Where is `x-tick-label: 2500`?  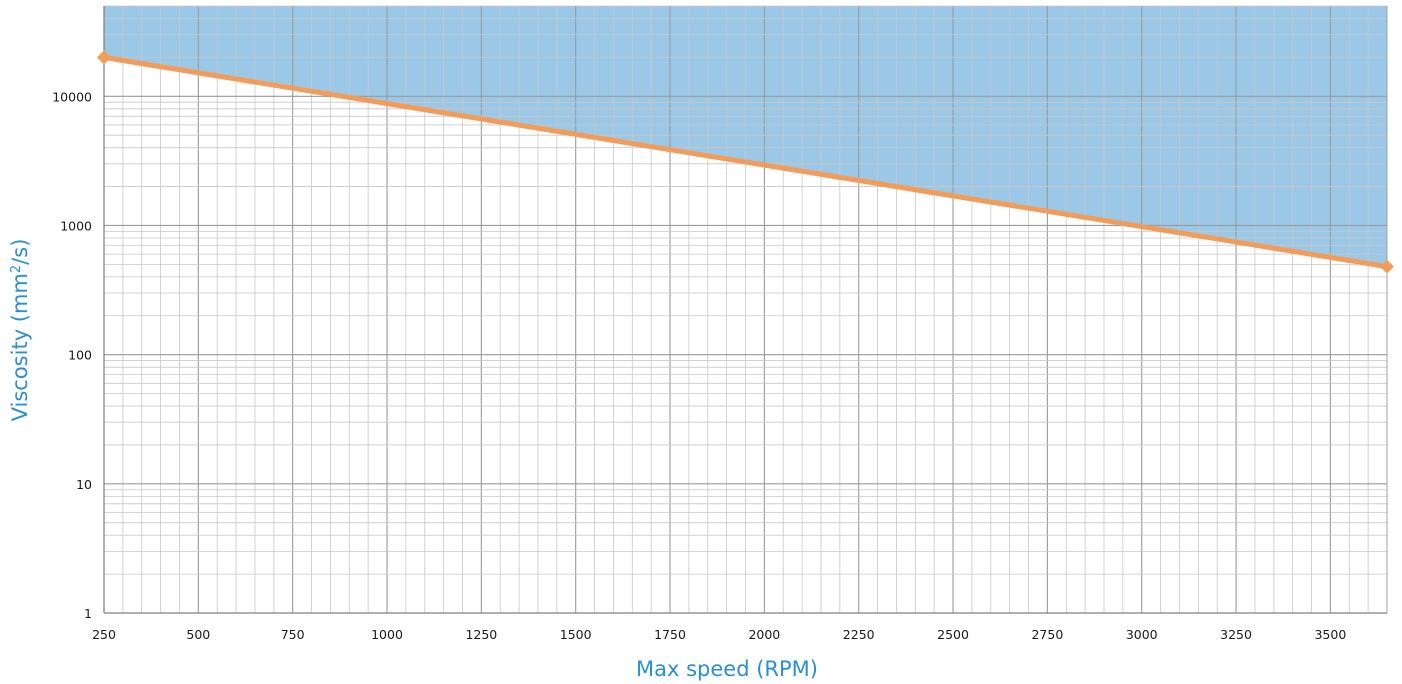 x-tick-label: 2500 is located at coordinates (953, 634).